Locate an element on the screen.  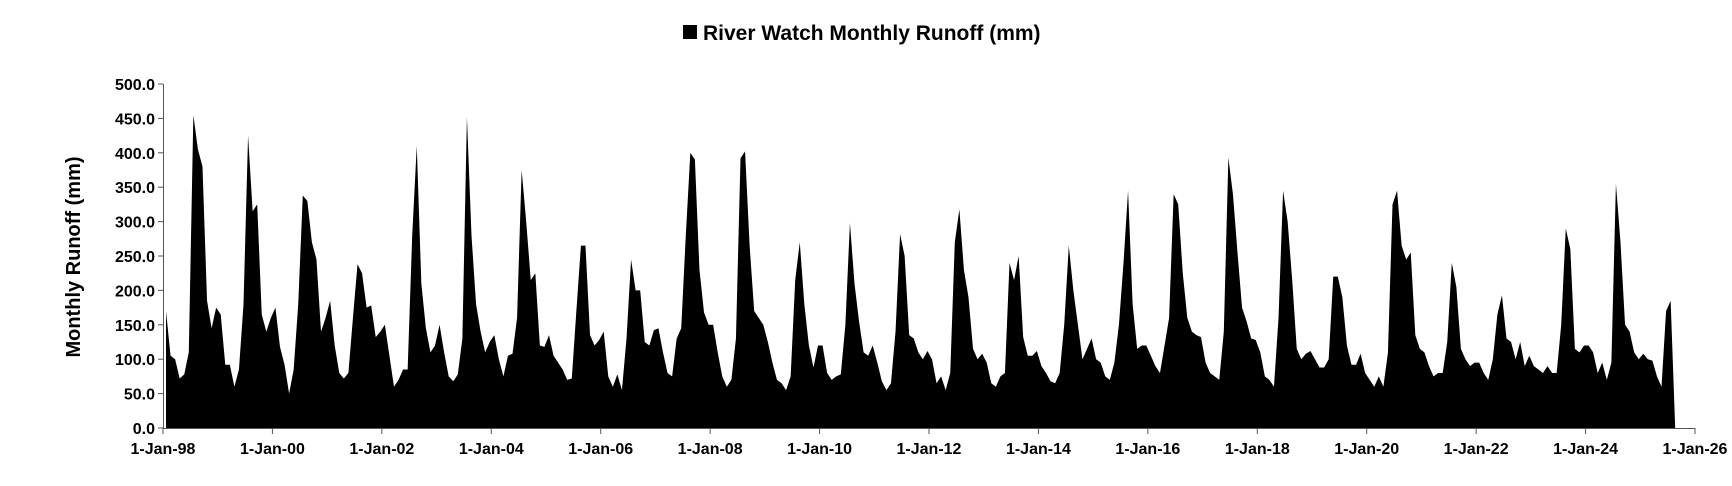
x-tick-label: 1-Jan-10 is located at coordinates (819, 449).